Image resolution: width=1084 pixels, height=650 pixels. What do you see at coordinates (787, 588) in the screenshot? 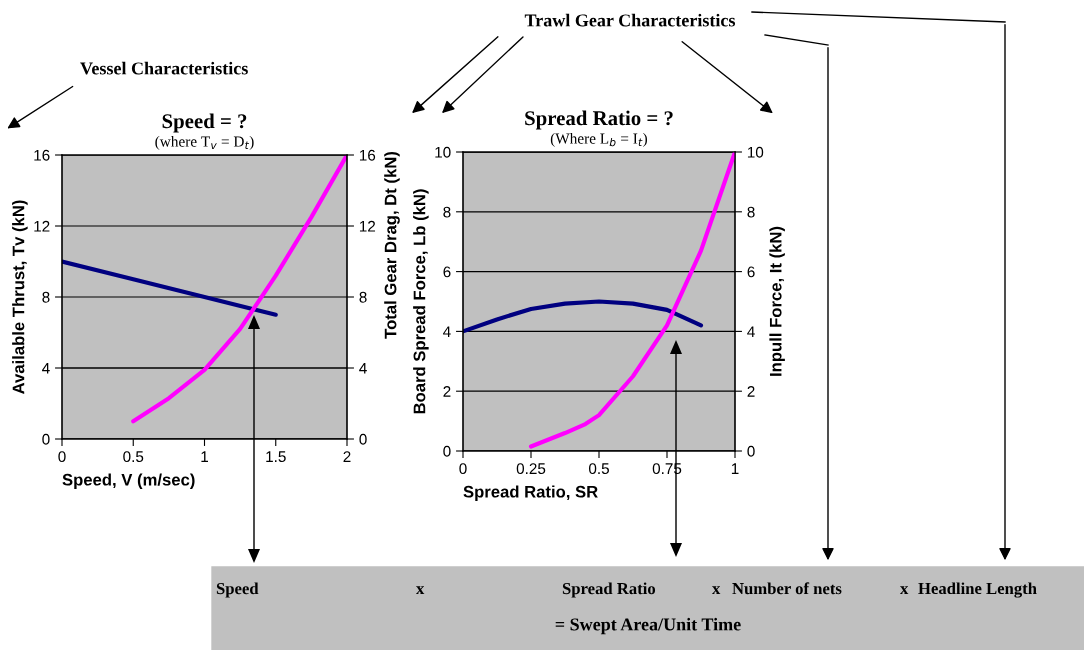
I see `text: Number of nets` at bounding box center [787, 588].